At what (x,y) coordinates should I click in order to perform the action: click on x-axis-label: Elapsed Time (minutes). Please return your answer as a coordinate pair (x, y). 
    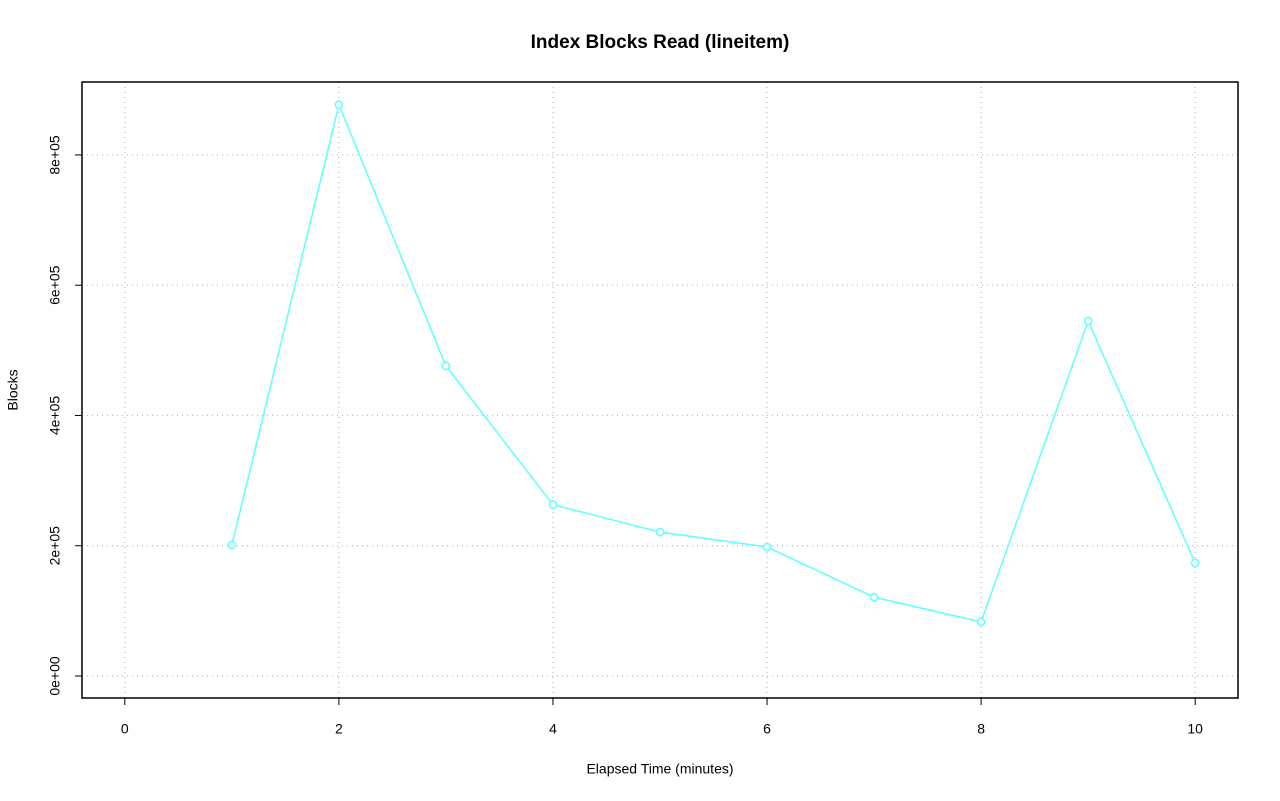
    Looking at the image, I should click on (659, 769).